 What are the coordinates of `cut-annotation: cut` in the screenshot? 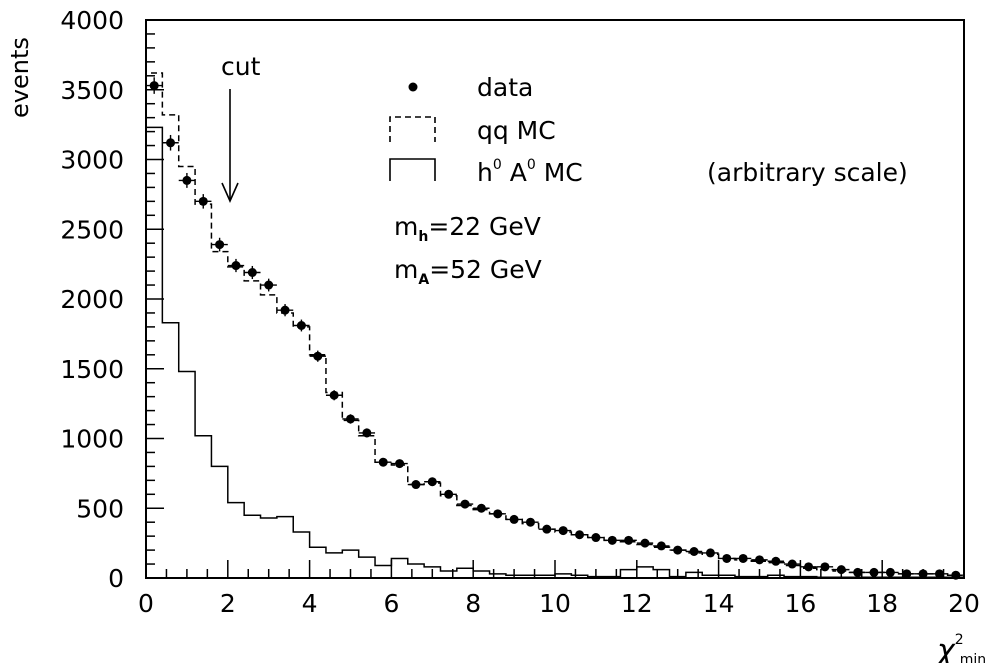 It's located at (241, 127).